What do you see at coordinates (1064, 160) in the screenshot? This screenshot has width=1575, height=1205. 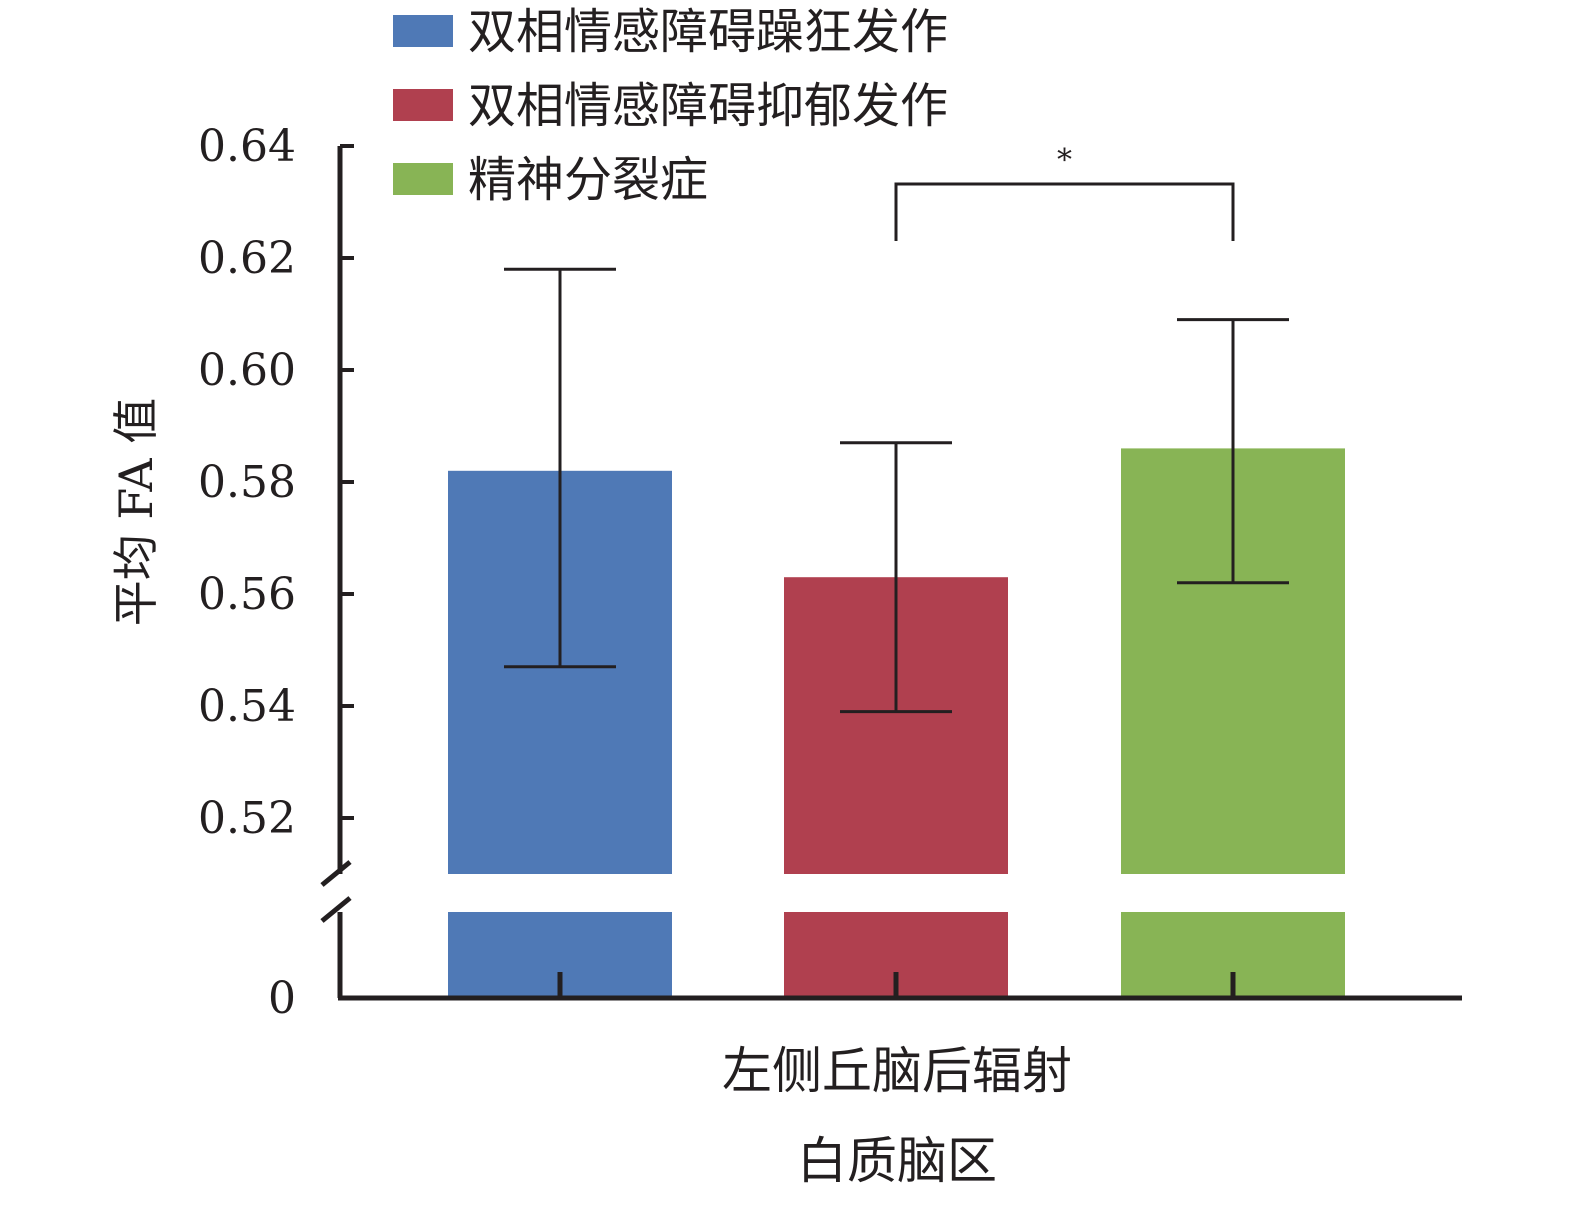 I see `significance-marker-1: *` at bounding box center [1064, 160].